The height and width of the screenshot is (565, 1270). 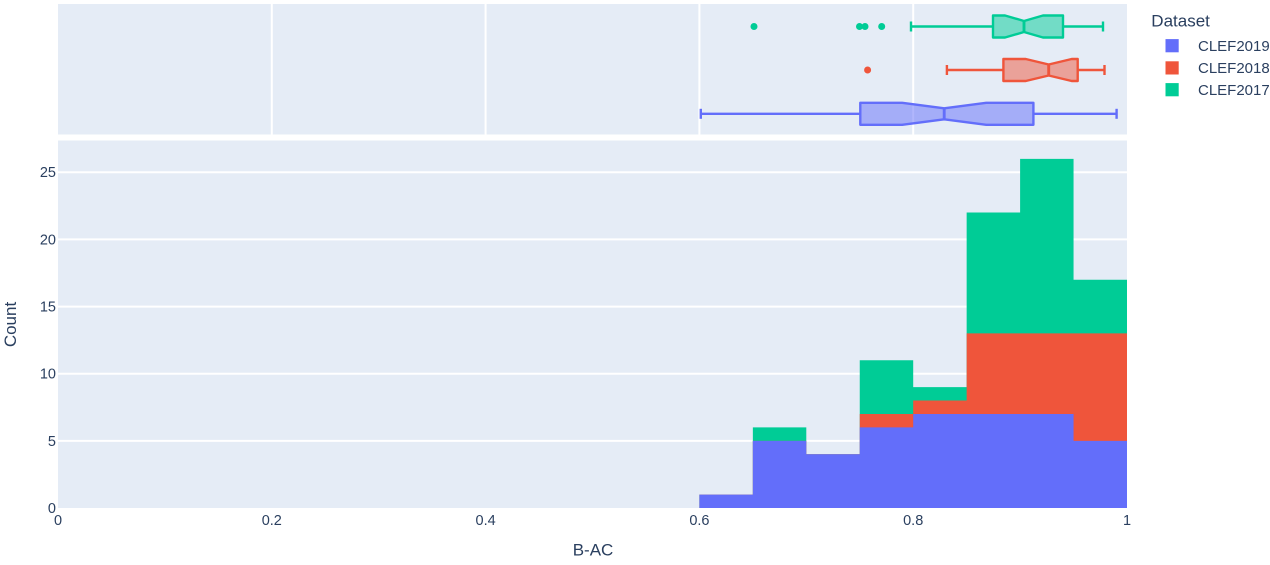 I want to click on svg-text: Count, so click(x=10, y=325).